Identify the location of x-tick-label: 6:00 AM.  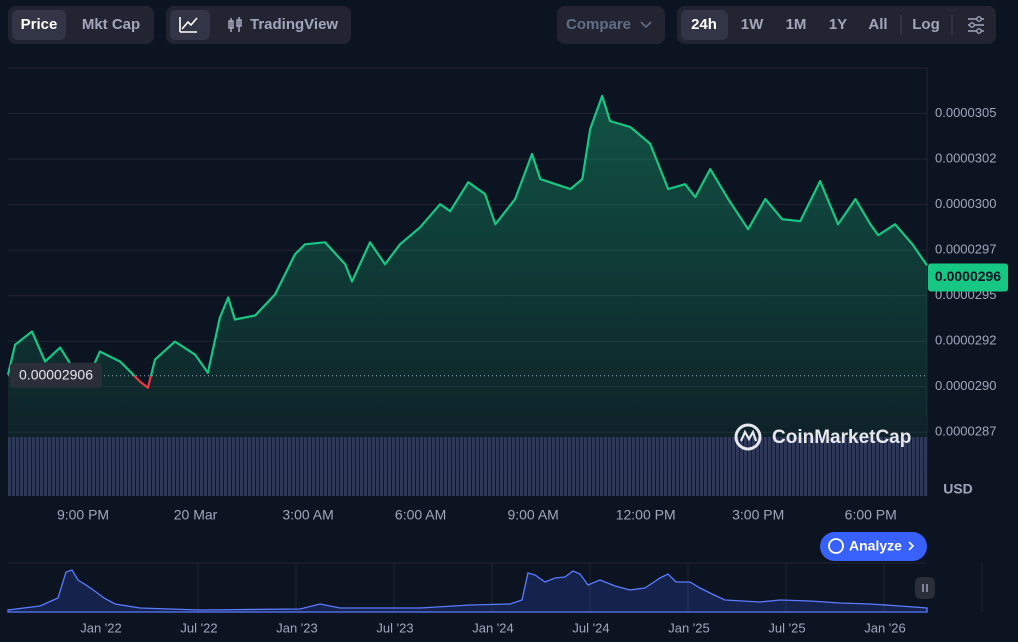
(420, 515).